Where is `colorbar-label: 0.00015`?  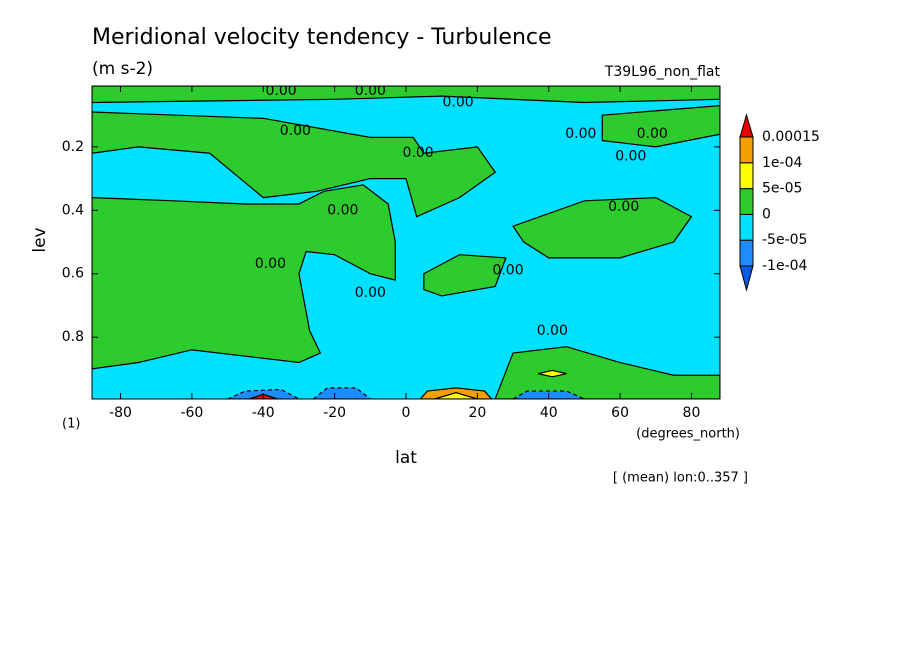
colorbar-label: 0.00015 is located at coordinates (791, 137).